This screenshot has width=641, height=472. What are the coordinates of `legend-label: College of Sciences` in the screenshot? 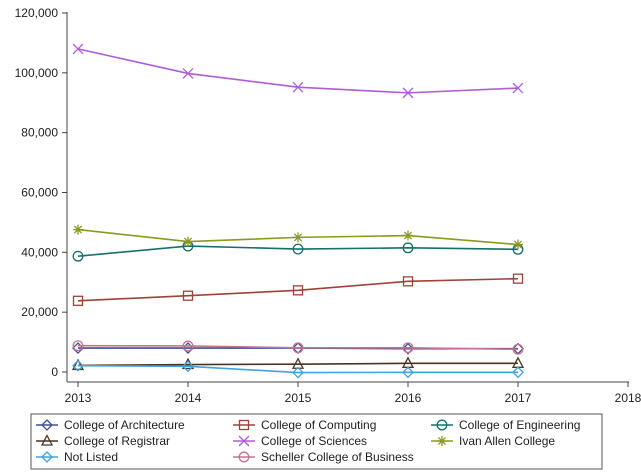 It's located at (314, 441).